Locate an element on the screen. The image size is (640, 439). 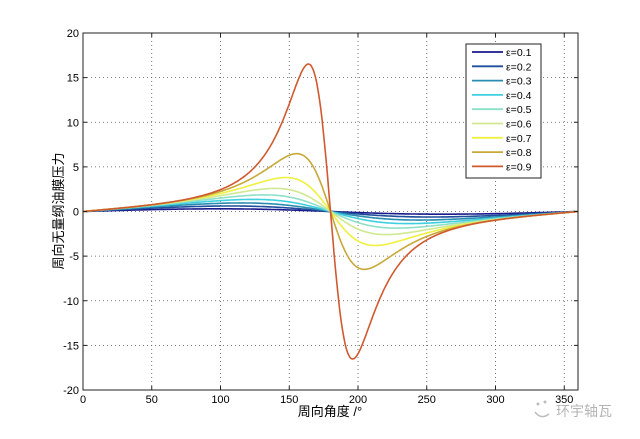
legend-box is located at coordinates (503, 111).